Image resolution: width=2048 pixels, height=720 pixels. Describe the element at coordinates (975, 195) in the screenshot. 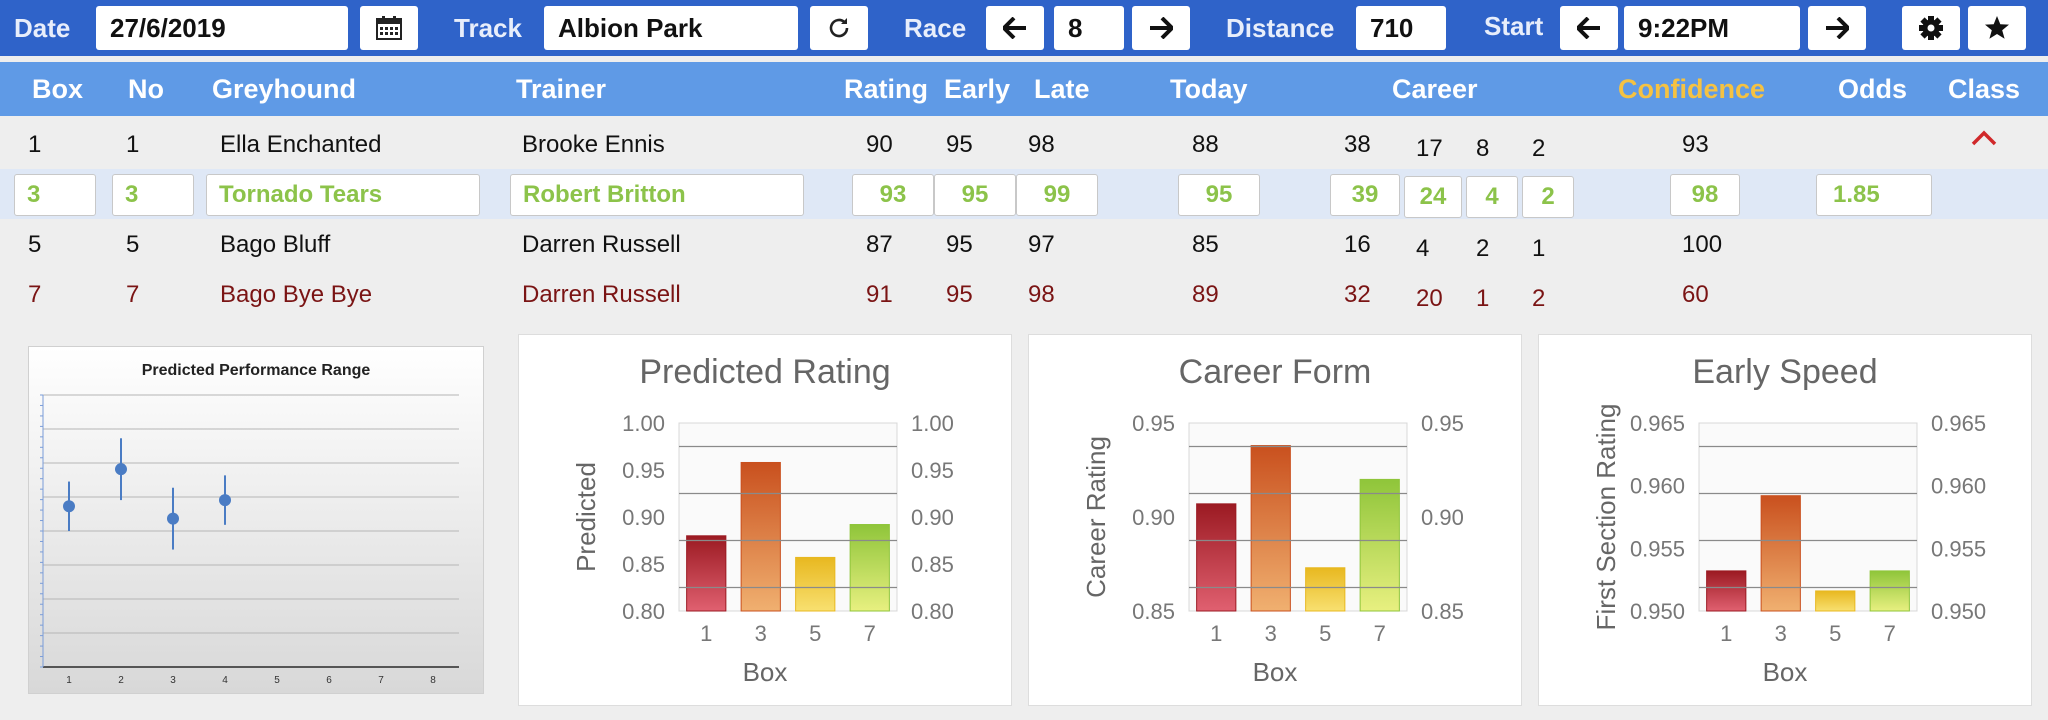

I see `early-field: 95` at that location.